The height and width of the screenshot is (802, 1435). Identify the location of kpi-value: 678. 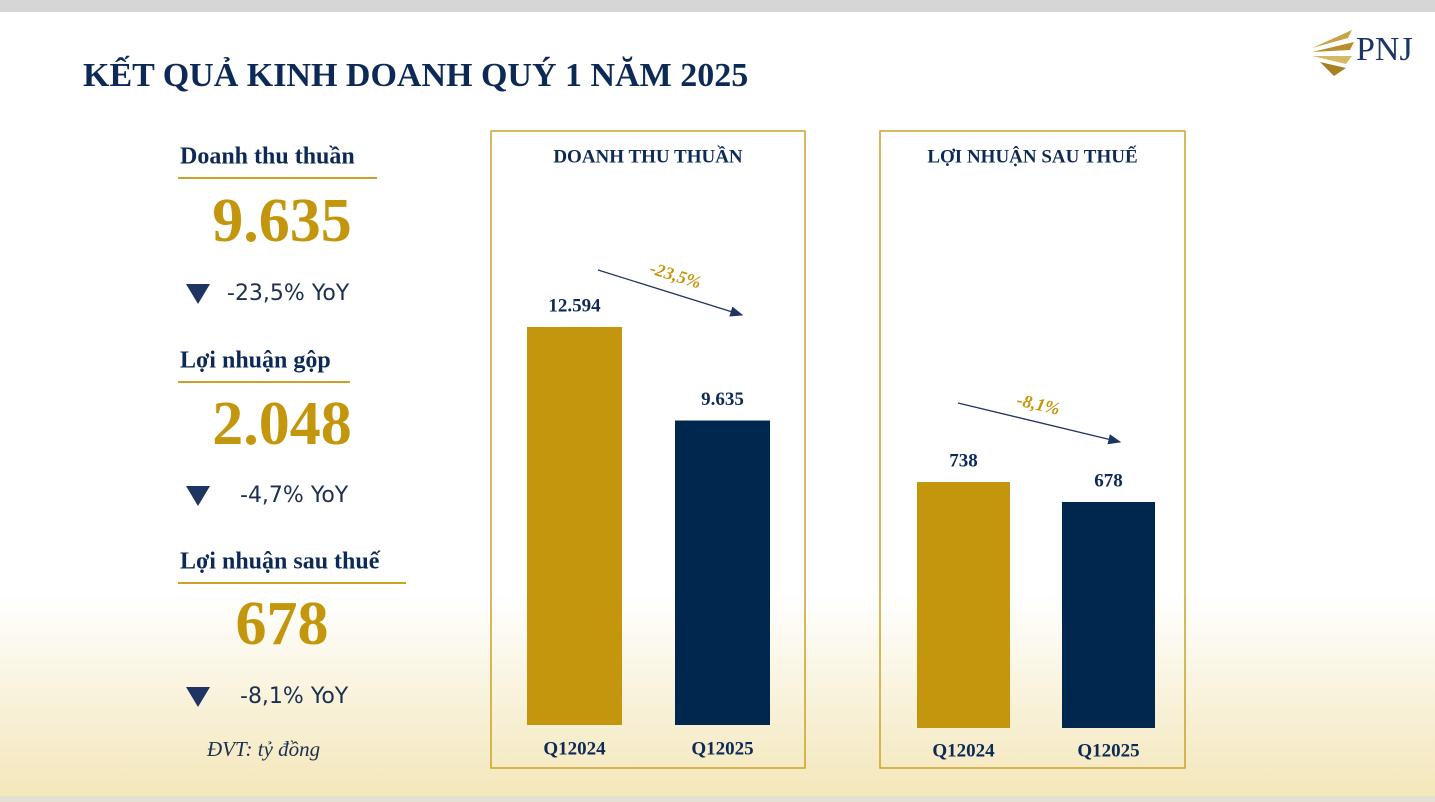
(282, 624).